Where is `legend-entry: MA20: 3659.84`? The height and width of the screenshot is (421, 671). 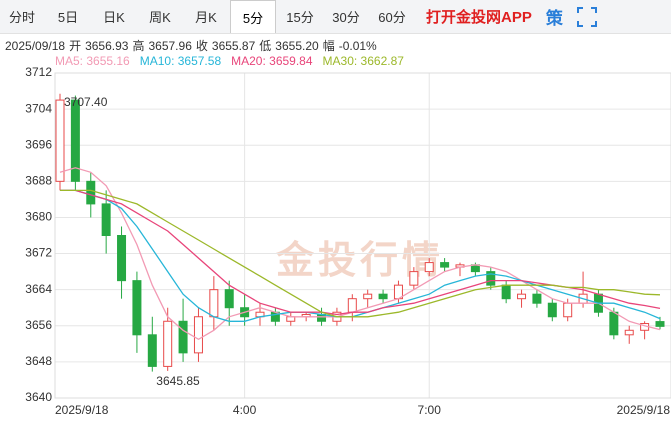 legend-entry: MA20: 3659.84 is located at coordinates (272, 61).